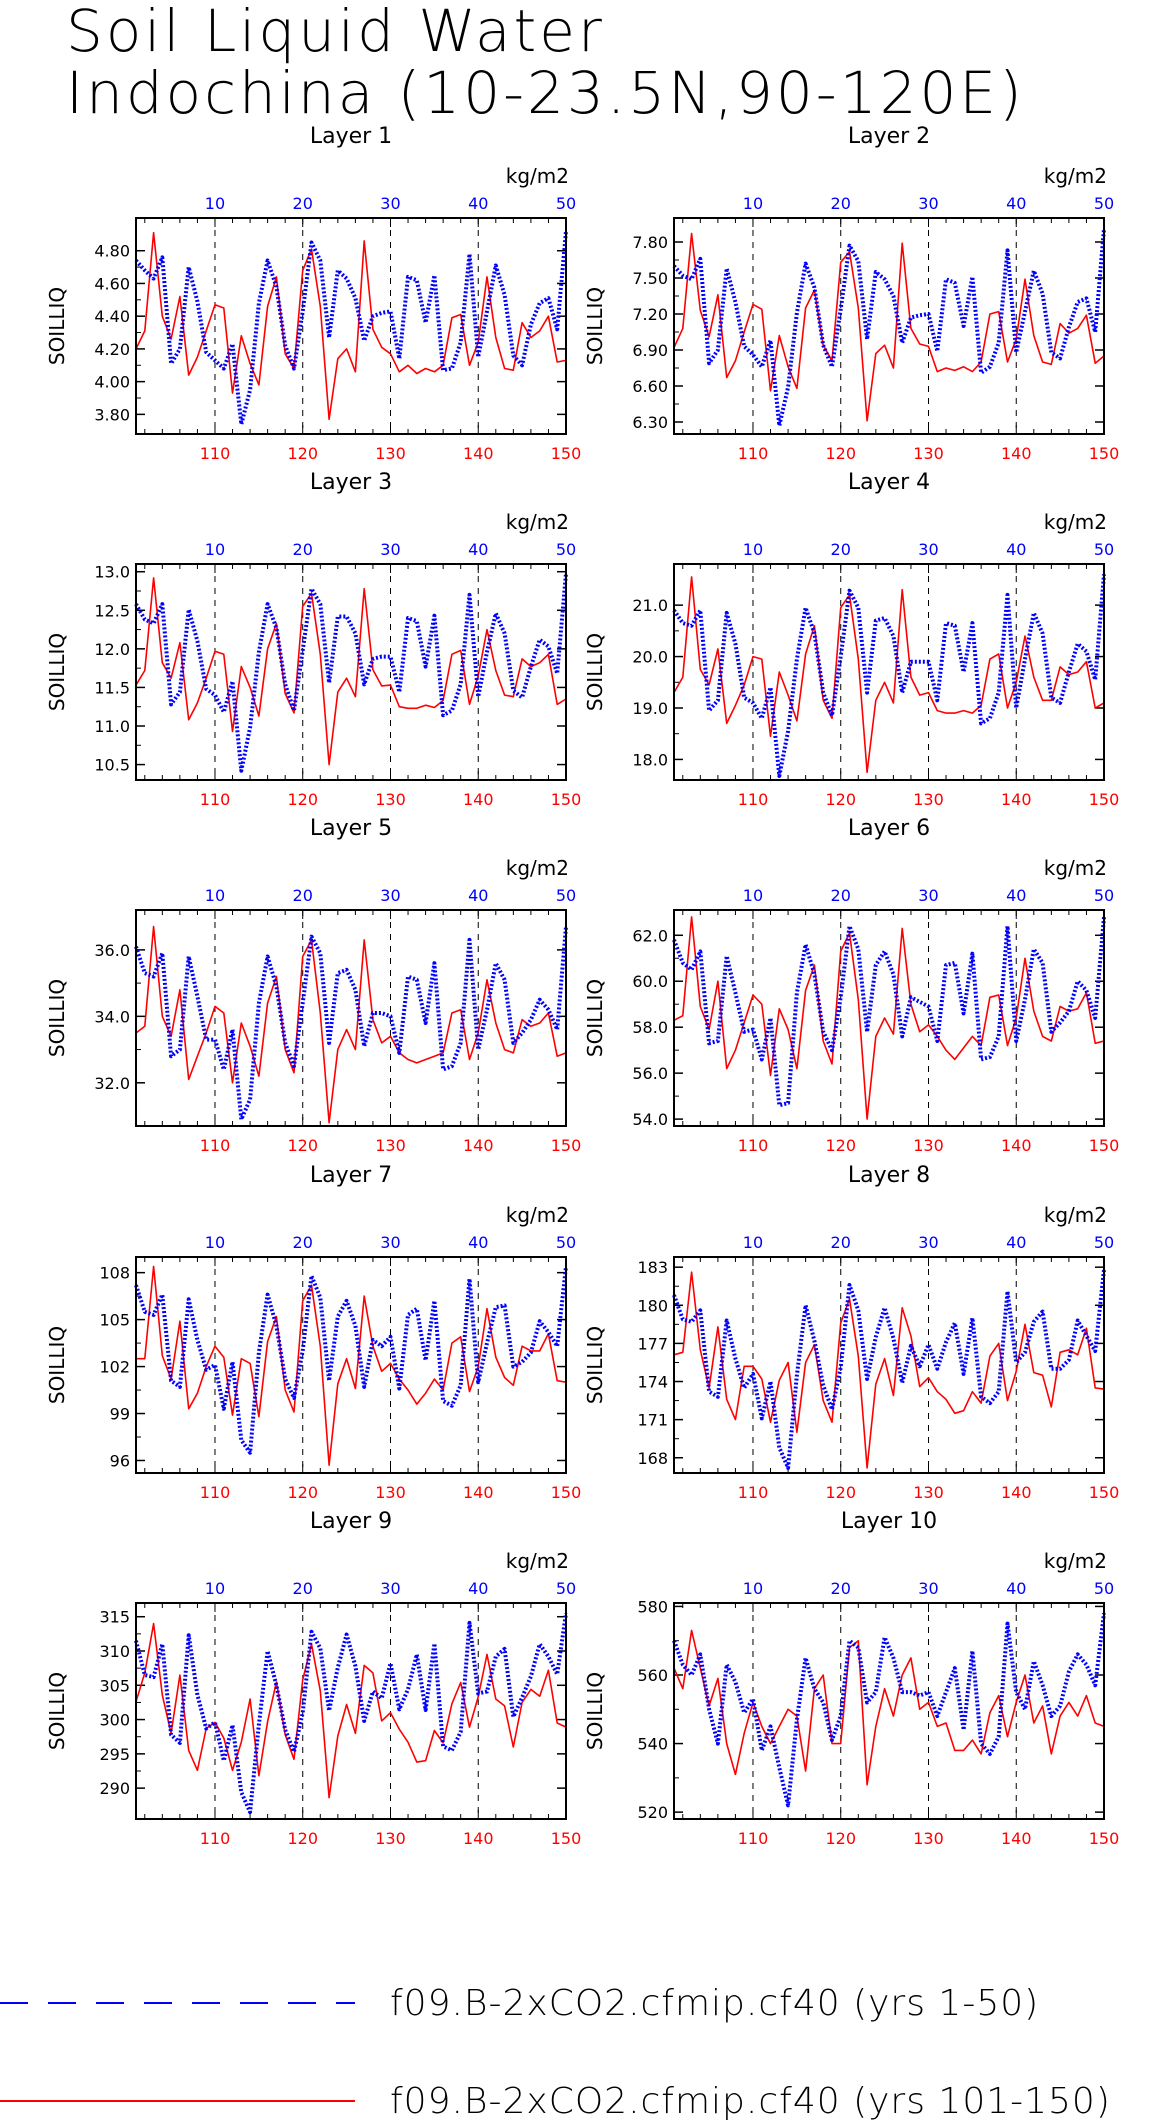 Image resolution: width=1154 pixels, height=2120 pixels. I want to click on y-tick-label: 18.0, so click(650, 759).